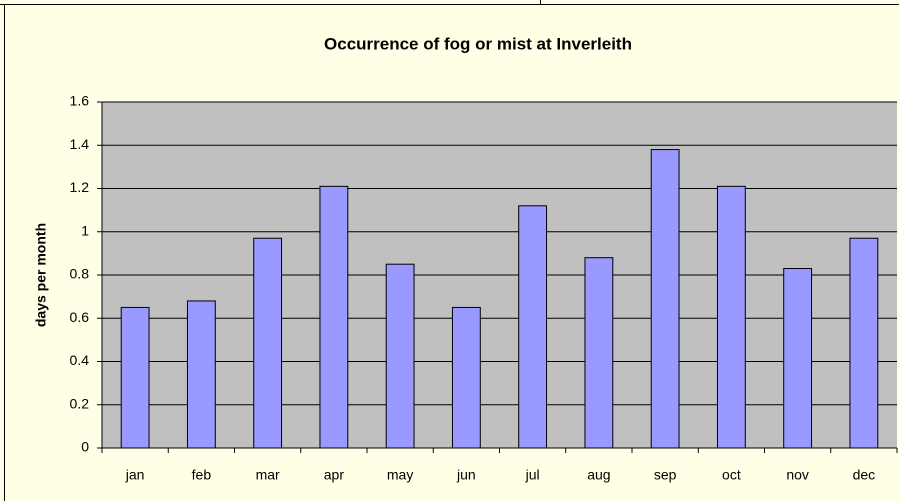  I want to click on x-tick-label: dec, so click(864, 475).